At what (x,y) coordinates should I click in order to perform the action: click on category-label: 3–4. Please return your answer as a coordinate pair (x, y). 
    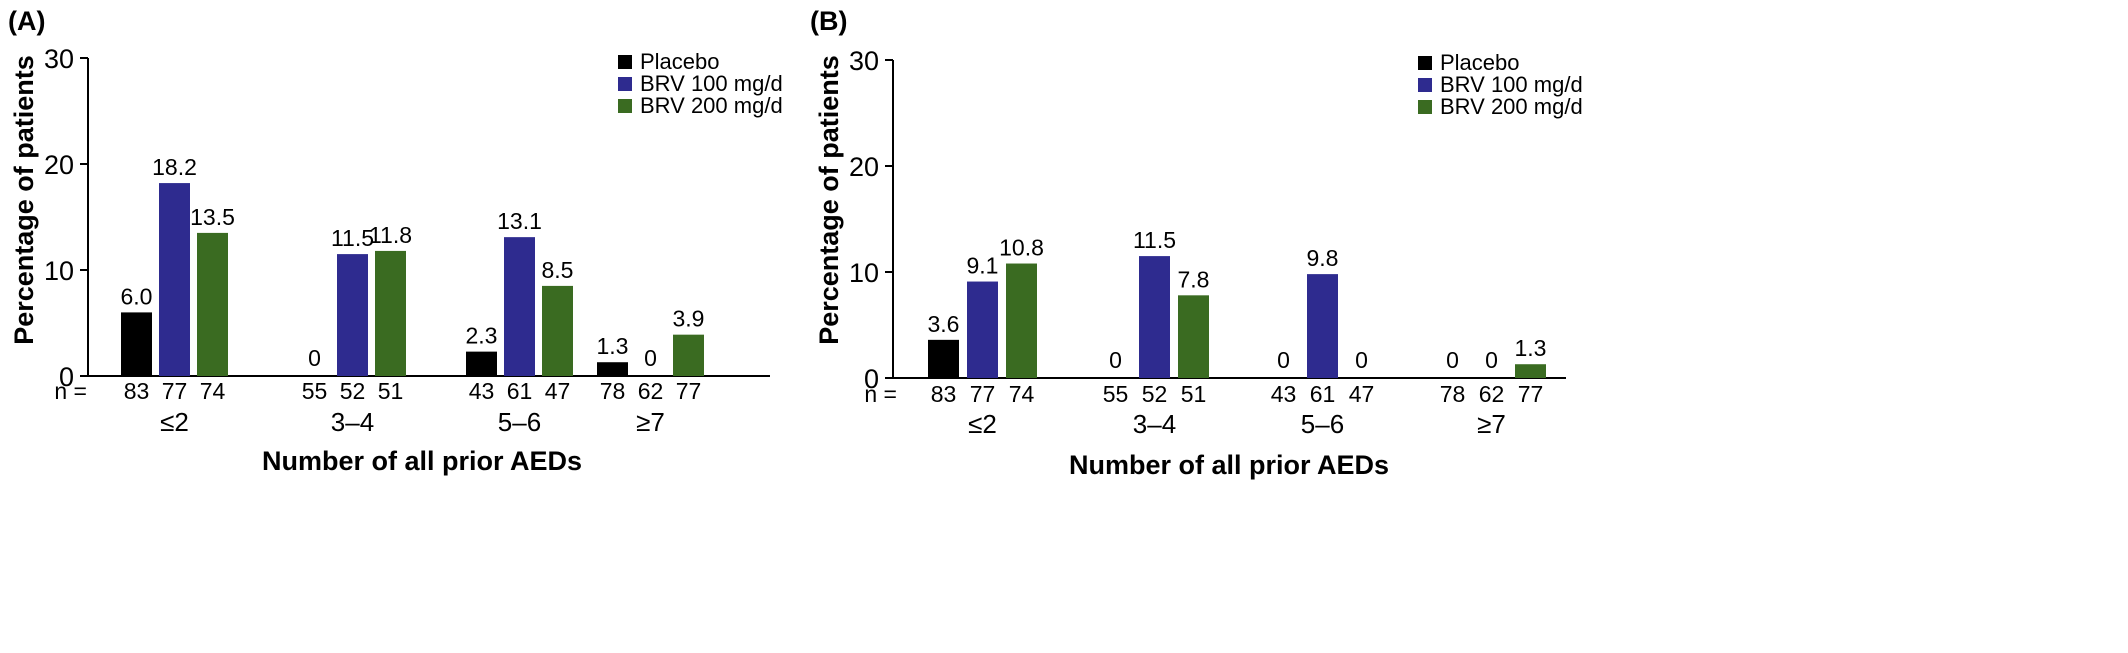
    Looking at the image, I should click on (352, 422).